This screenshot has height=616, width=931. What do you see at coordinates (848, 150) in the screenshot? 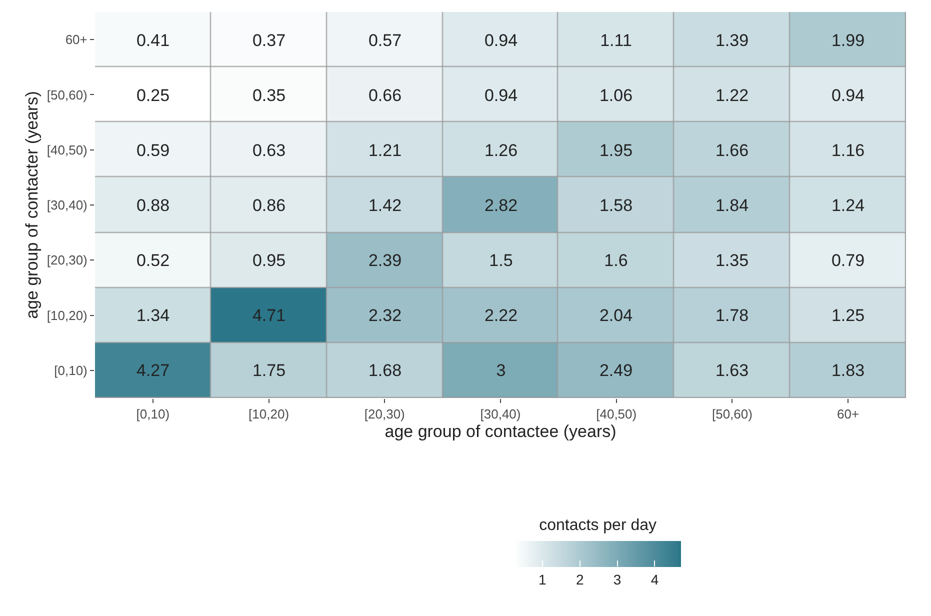
I see `data-label: 1.16` at bounding box center [848, 150].